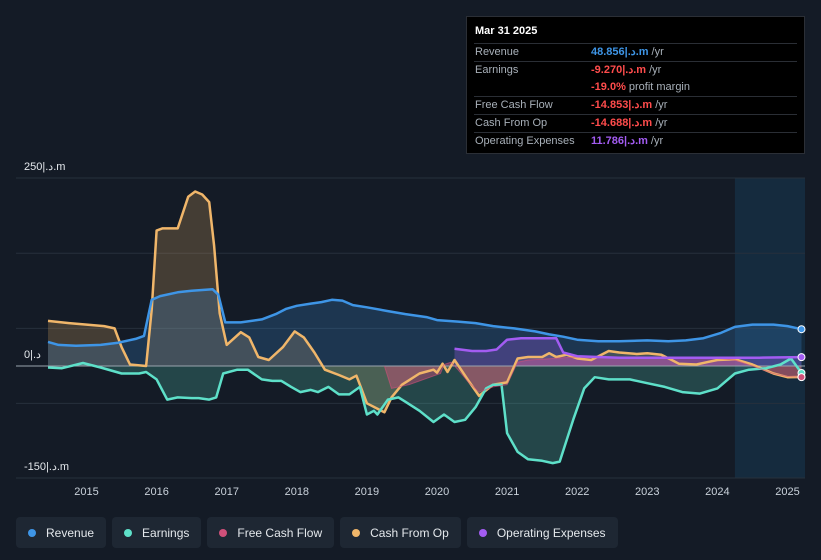 Image resolution: width=821 pixels, height=560 pixels. What do you see at coordinates (622, 105) in the screenshot?
I see `tooltip-row-value: -14.853|.د.m` at bounding box center [622, 105].